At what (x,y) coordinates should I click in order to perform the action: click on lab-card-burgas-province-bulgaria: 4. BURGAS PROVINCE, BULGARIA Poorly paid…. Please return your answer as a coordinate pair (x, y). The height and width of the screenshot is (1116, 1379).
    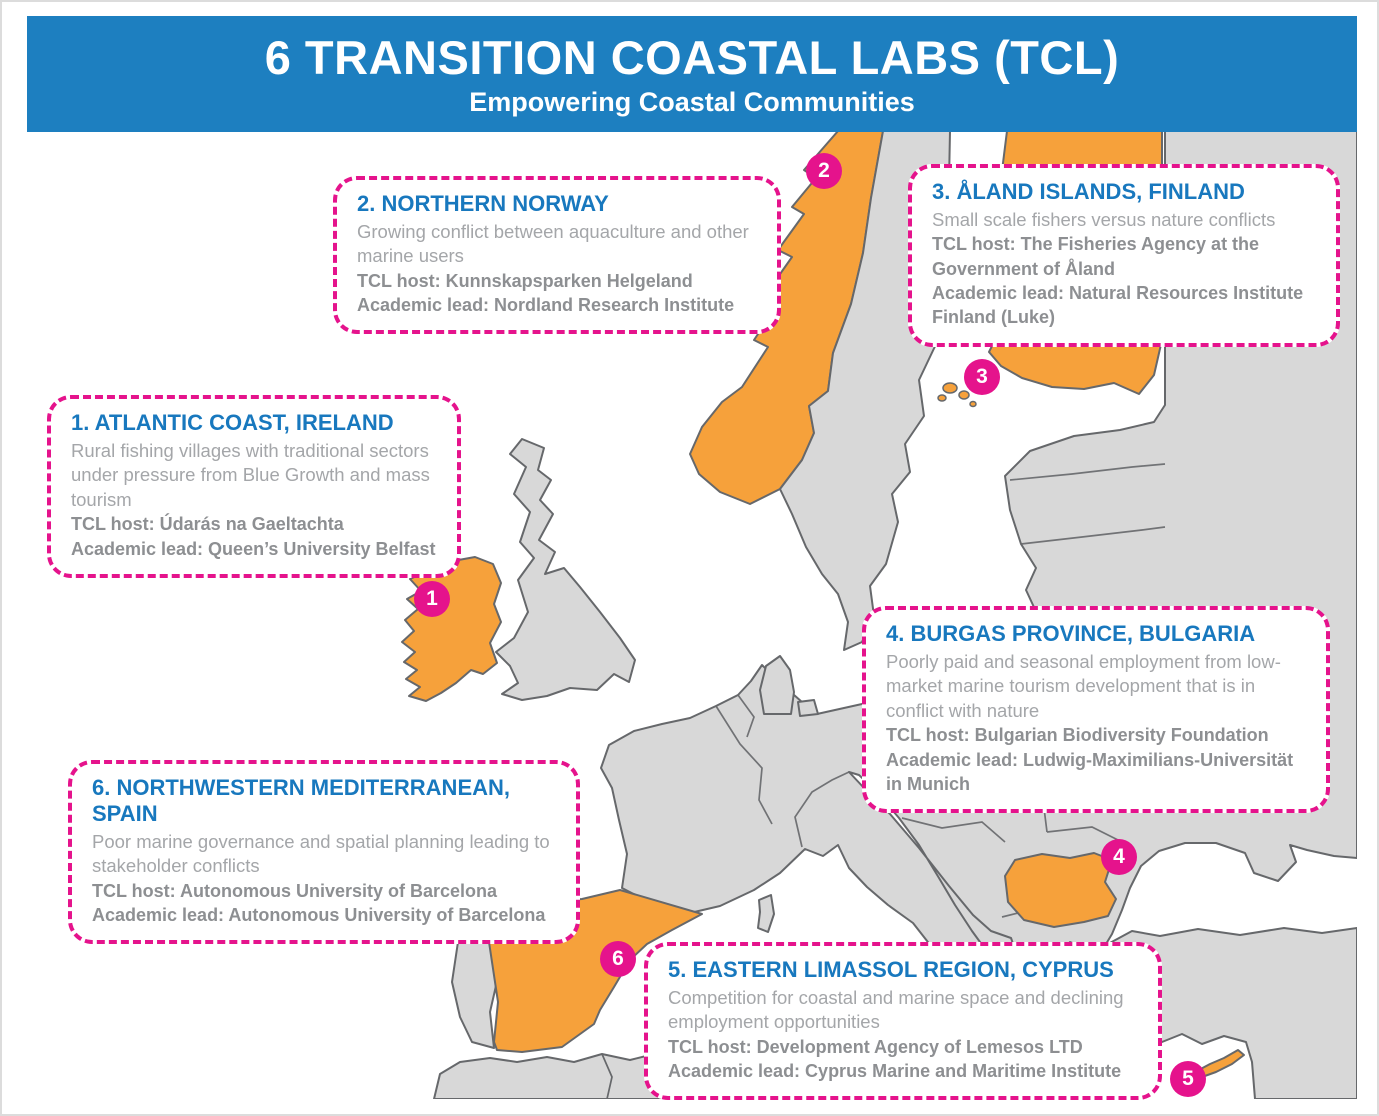
    Looking at the image, I should click on (1096, 710).